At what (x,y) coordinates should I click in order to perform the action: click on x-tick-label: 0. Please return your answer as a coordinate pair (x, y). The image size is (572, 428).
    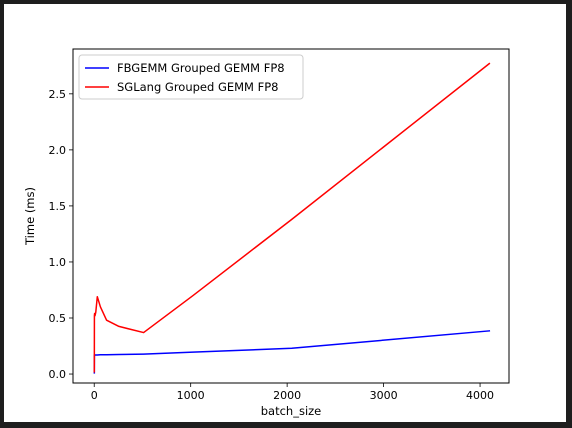
    Looking at the image, I should click on (94, 395).